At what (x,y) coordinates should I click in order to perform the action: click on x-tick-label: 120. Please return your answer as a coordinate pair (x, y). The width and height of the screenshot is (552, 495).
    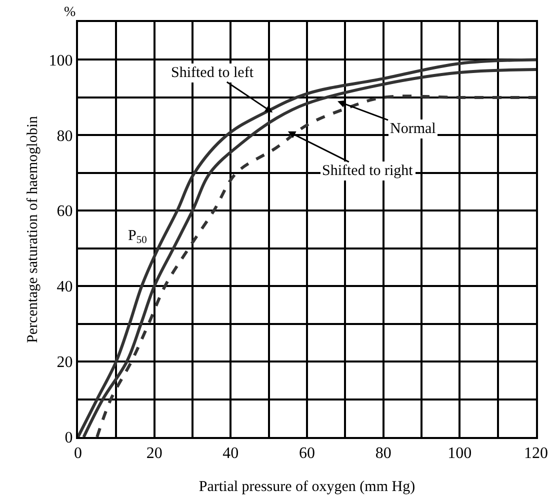
    Looking at the image, I should click on (536, 453).